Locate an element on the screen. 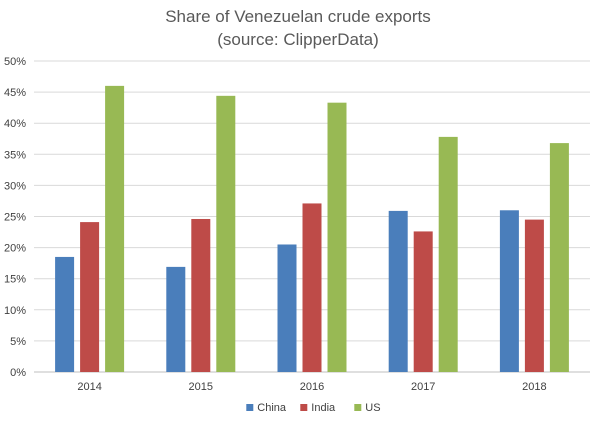  bar-us-2015 is located at coordinates (226, 233).